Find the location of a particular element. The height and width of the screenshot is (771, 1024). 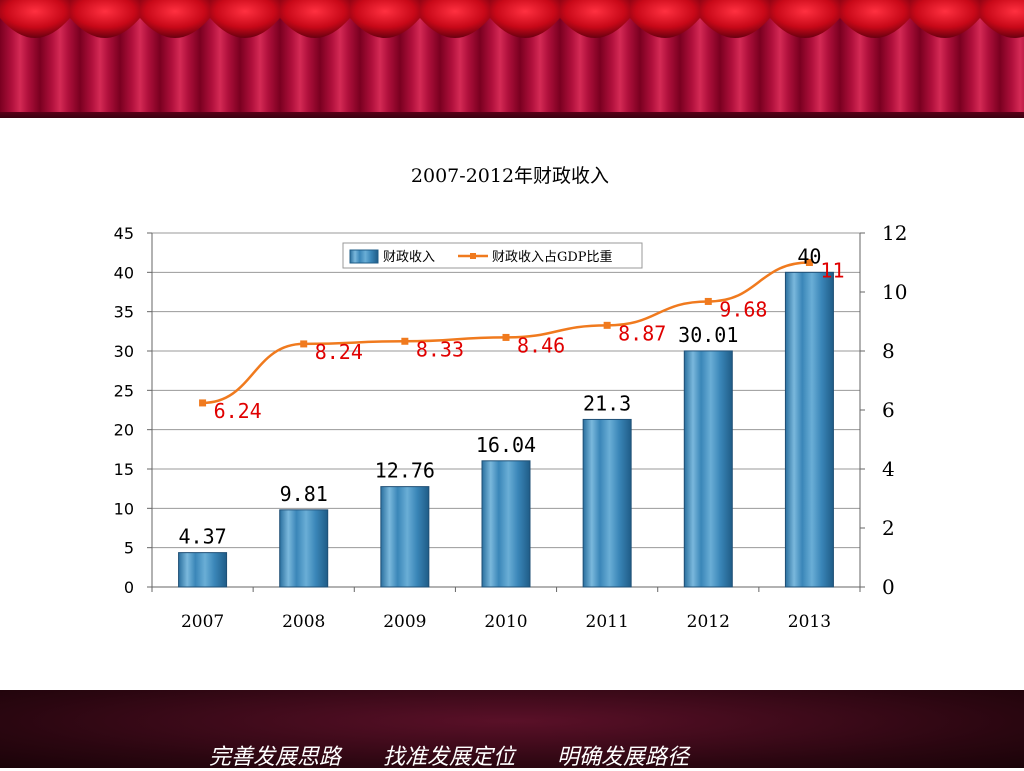

legend-bar-swatch is located at coordinates (364, 256).